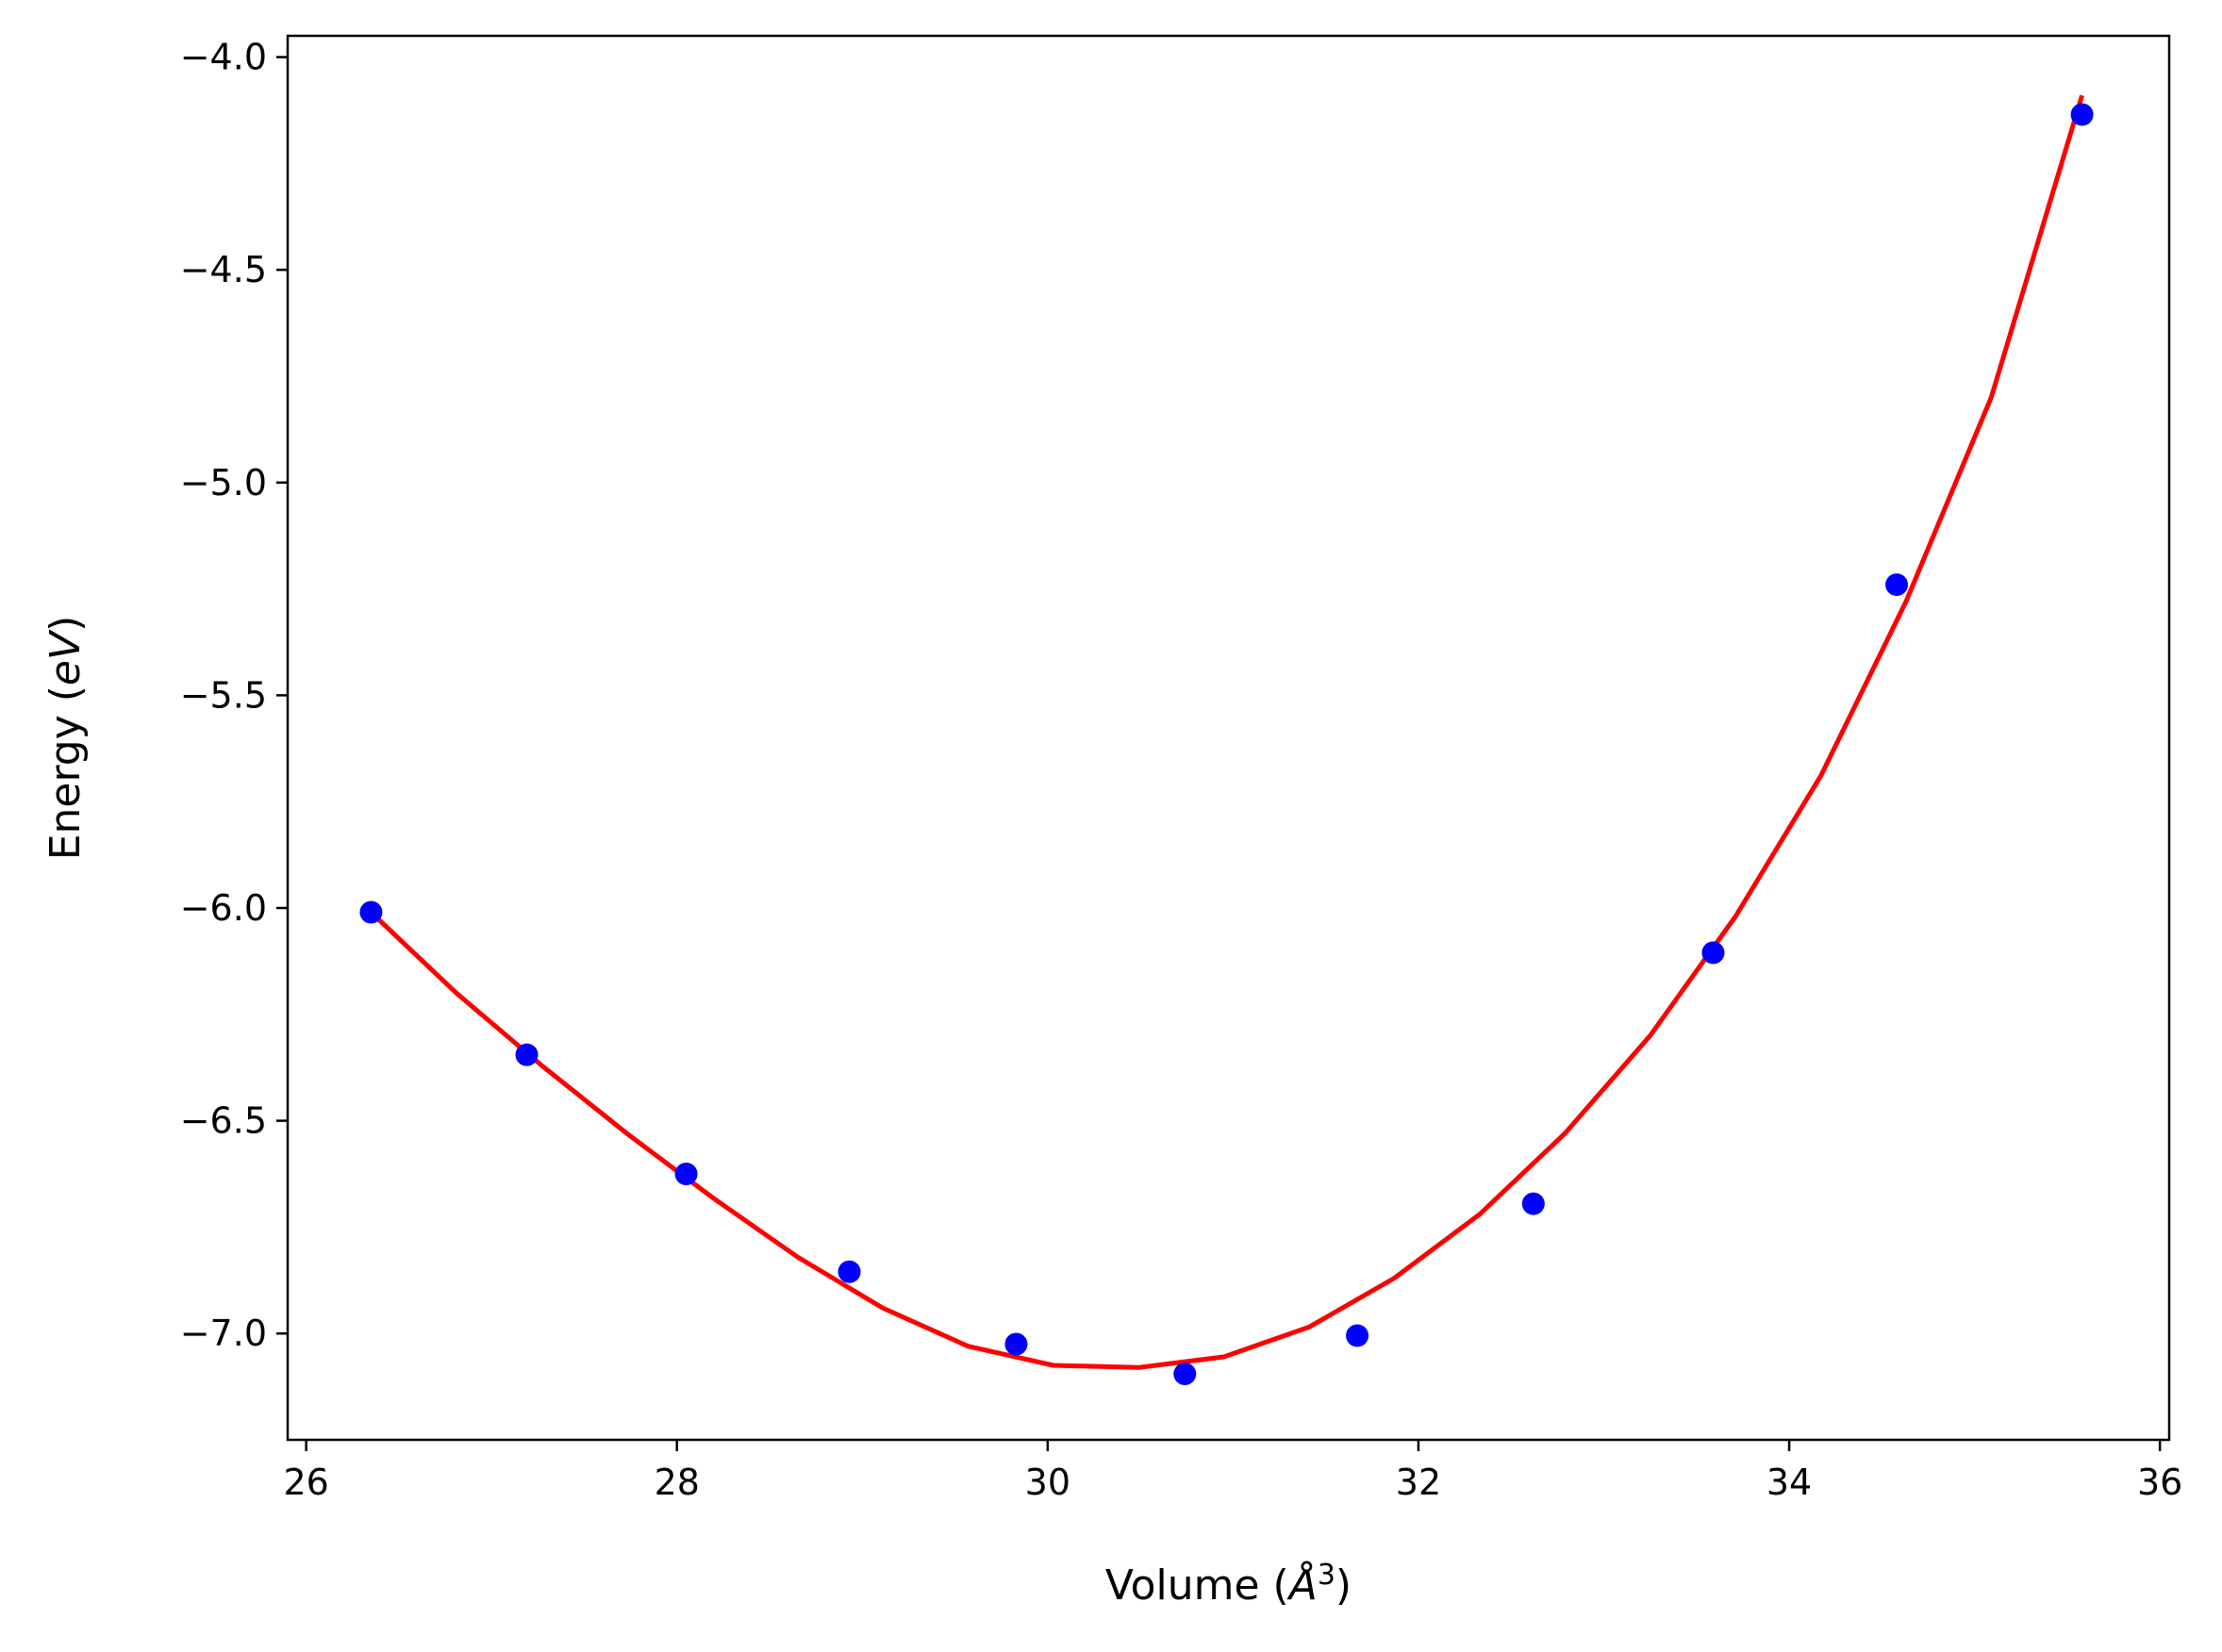  I want to click on x-tick-label: 30, so click(1047, 1482).